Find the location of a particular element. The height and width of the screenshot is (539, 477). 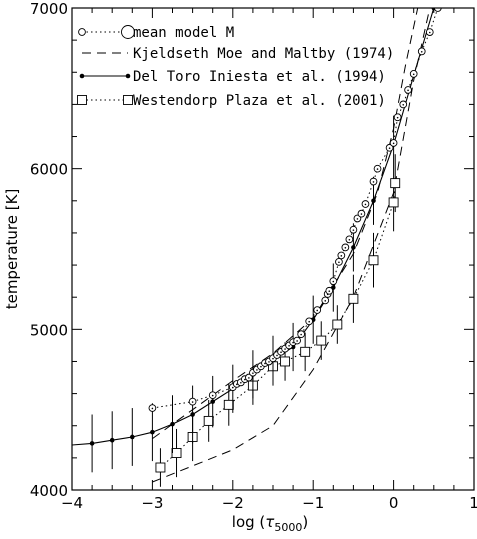

x-tick-label: −1 is located at coordinates (313, 503).